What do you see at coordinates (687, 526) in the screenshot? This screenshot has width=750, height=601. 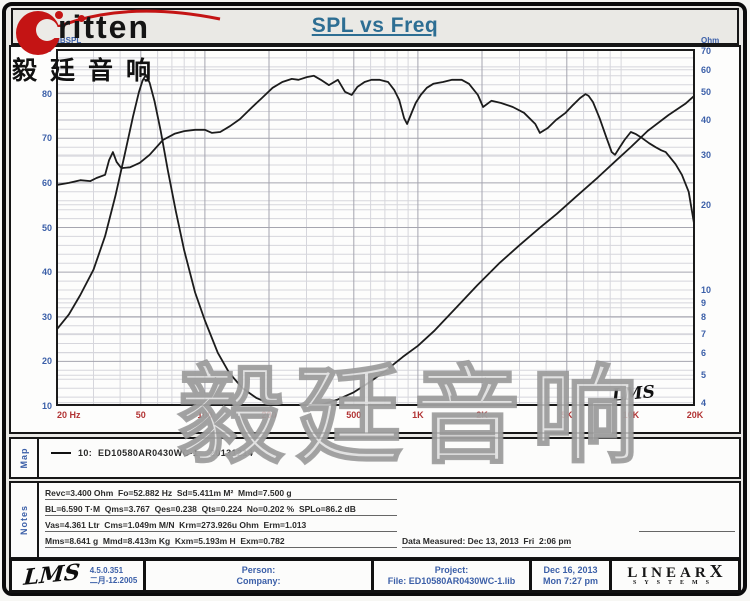 I see `blank-underline-field` at bounding box center [687, 526].